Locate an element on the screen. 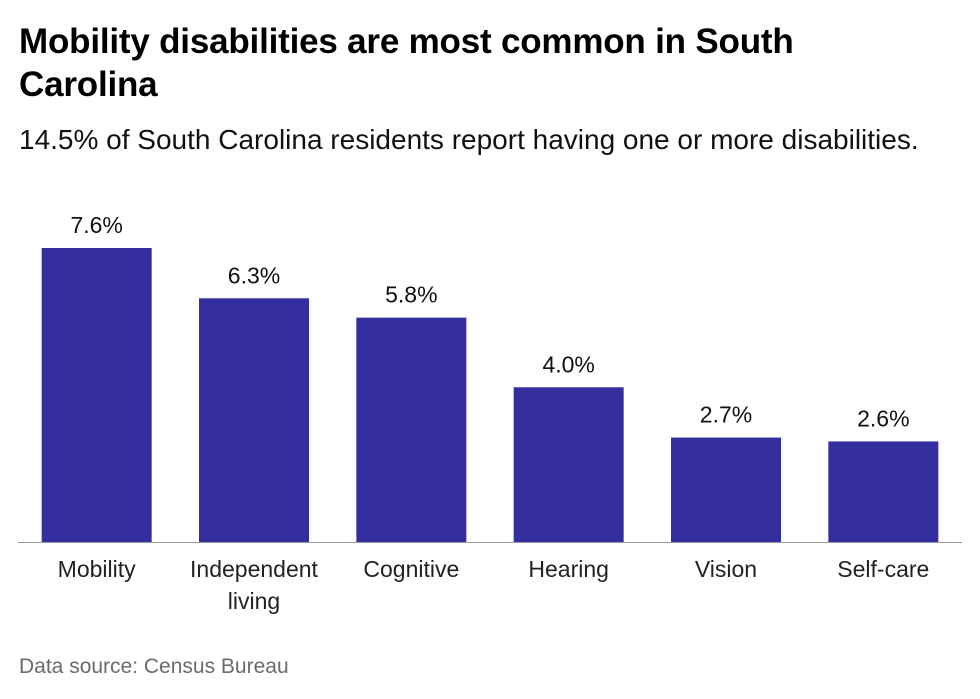 The image size is (980, 699). value-label: 2.6% is located at coordinates (883, 418).